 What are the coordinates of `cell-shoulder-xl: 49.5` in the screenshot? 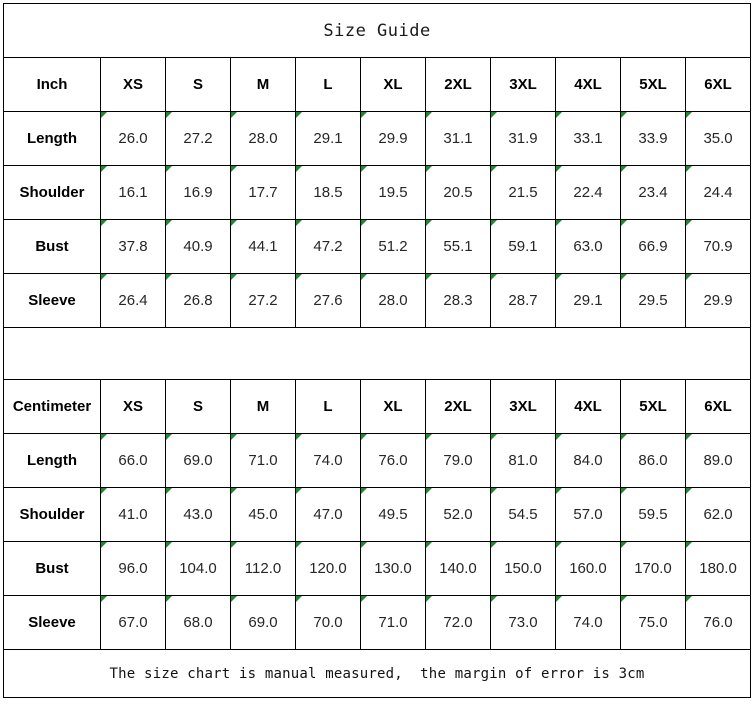 It's located at (393, 514).